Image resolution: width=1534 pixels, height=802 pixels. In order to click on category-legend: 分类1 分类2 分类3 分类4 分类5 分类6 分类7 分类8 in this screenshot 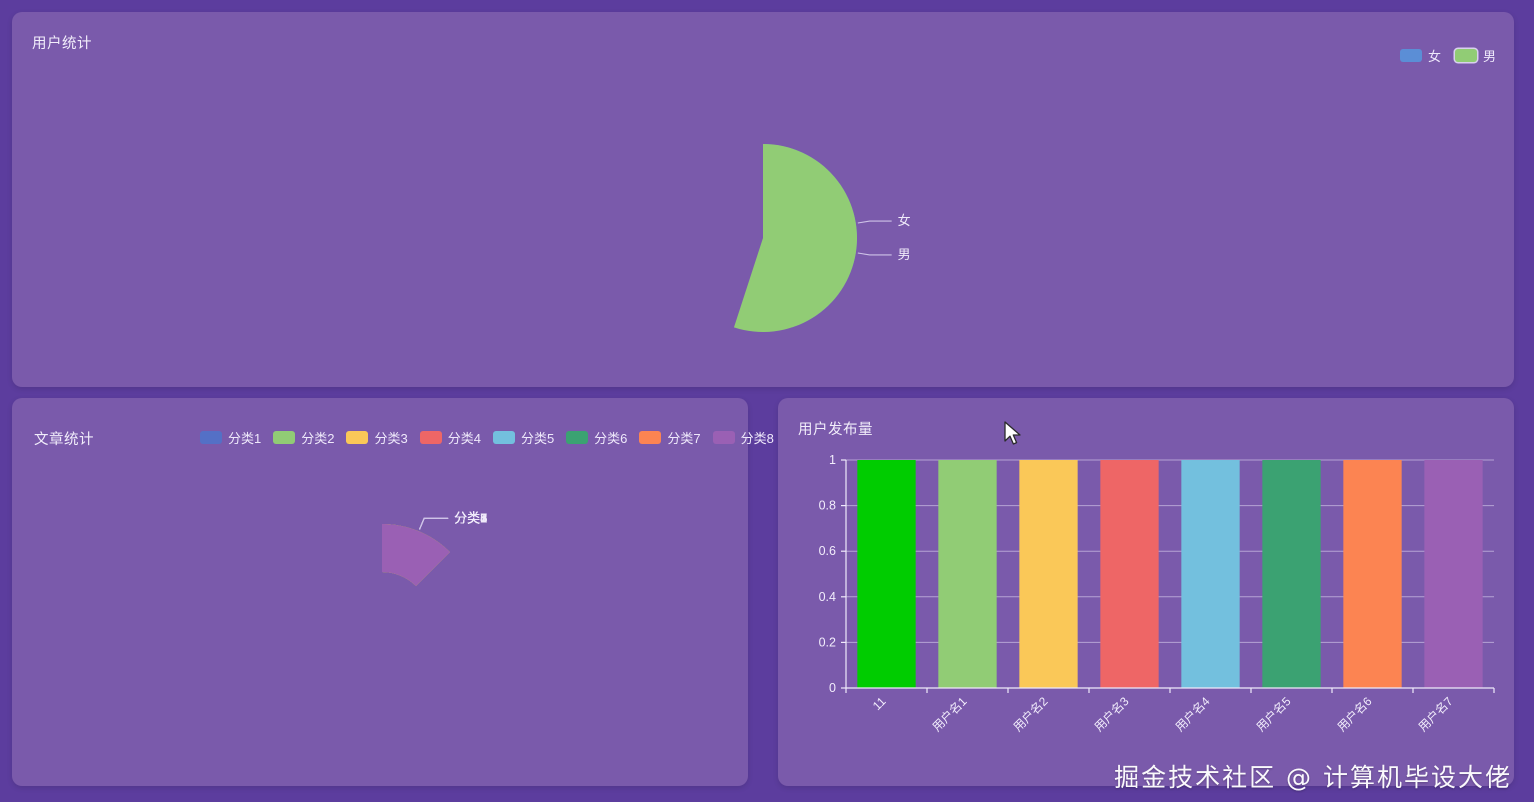, I will do `click(487, 437)`.